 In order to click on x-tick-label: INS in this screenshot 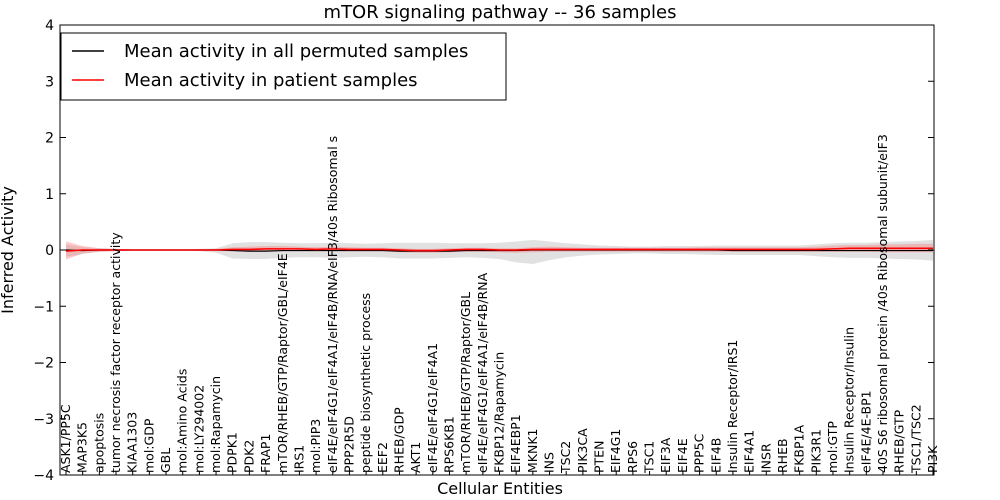, I will do `click(549, 462)`.